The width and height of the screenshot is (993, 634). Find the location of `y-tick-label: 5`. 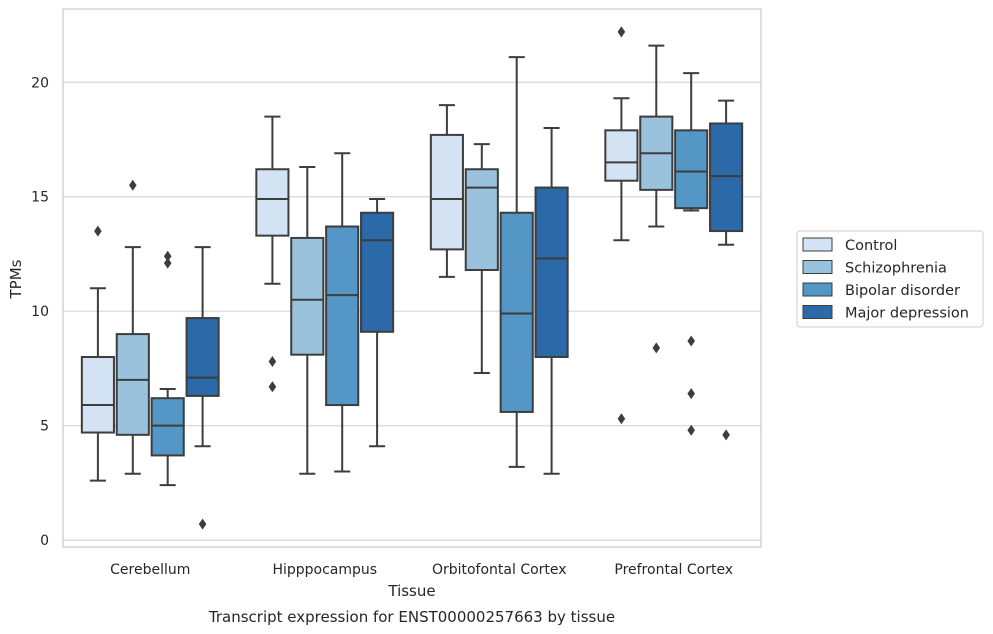

y-tick-label: 5 is located at coordinates (44, 427).